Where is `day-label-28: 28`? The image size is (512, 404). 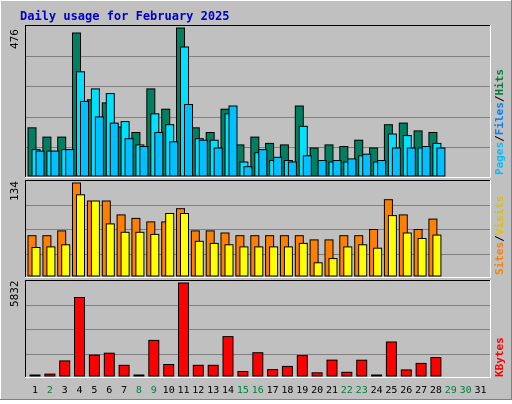 day-label-28: 28 is located at coordinates (436, 390).